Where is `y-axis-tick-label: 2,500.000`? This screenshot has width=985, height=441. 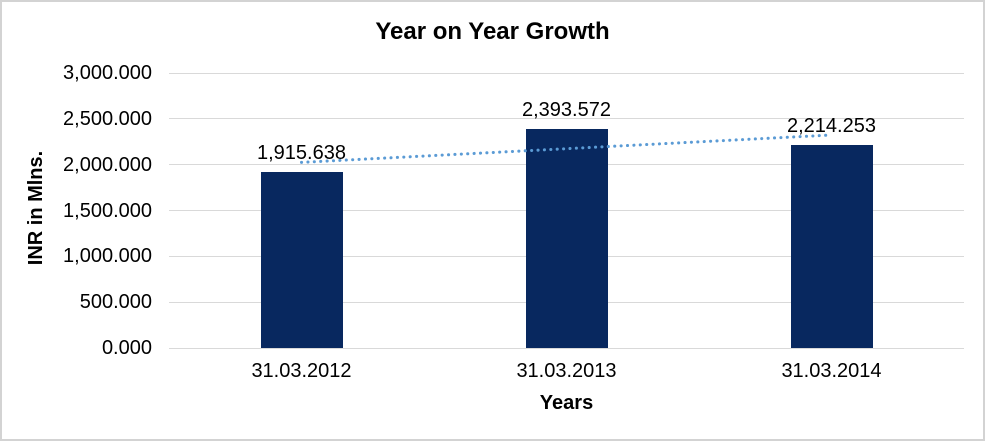 y-axis-tick-label: 2,500.000 is located at coordinates (107, 118).